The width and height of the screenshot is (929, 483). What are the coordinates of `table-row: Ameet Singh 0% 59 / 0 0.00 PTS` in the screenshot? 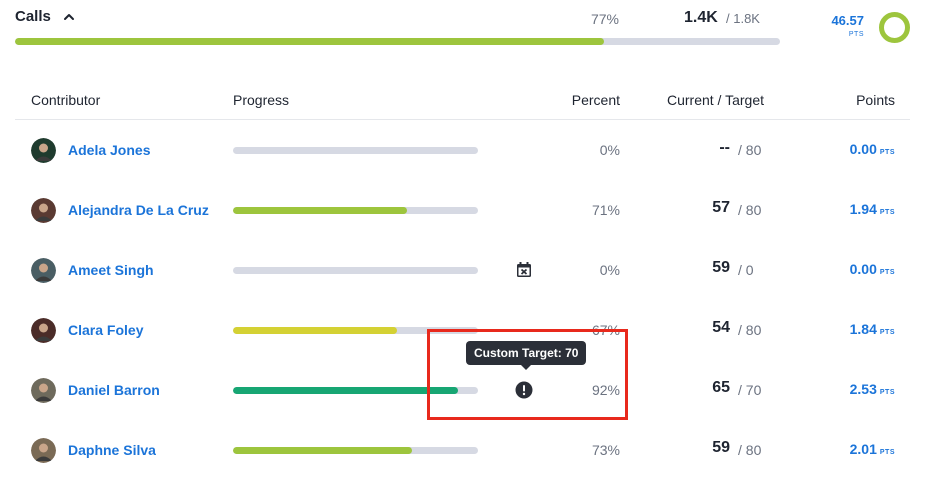 It's located at (462, 270).